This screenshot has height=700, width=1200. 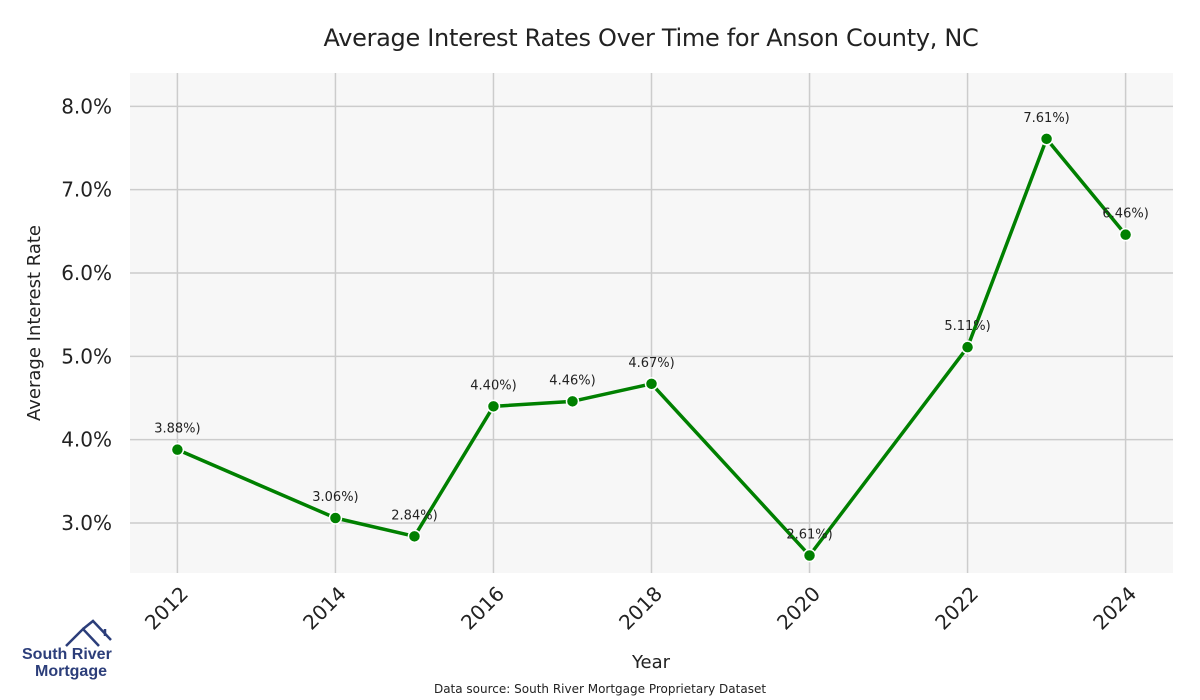 What do you see at coordinates (86, 356) in the screenshot?
I see `y-tick-label: 5.0%` at bounding box center [86, 356].